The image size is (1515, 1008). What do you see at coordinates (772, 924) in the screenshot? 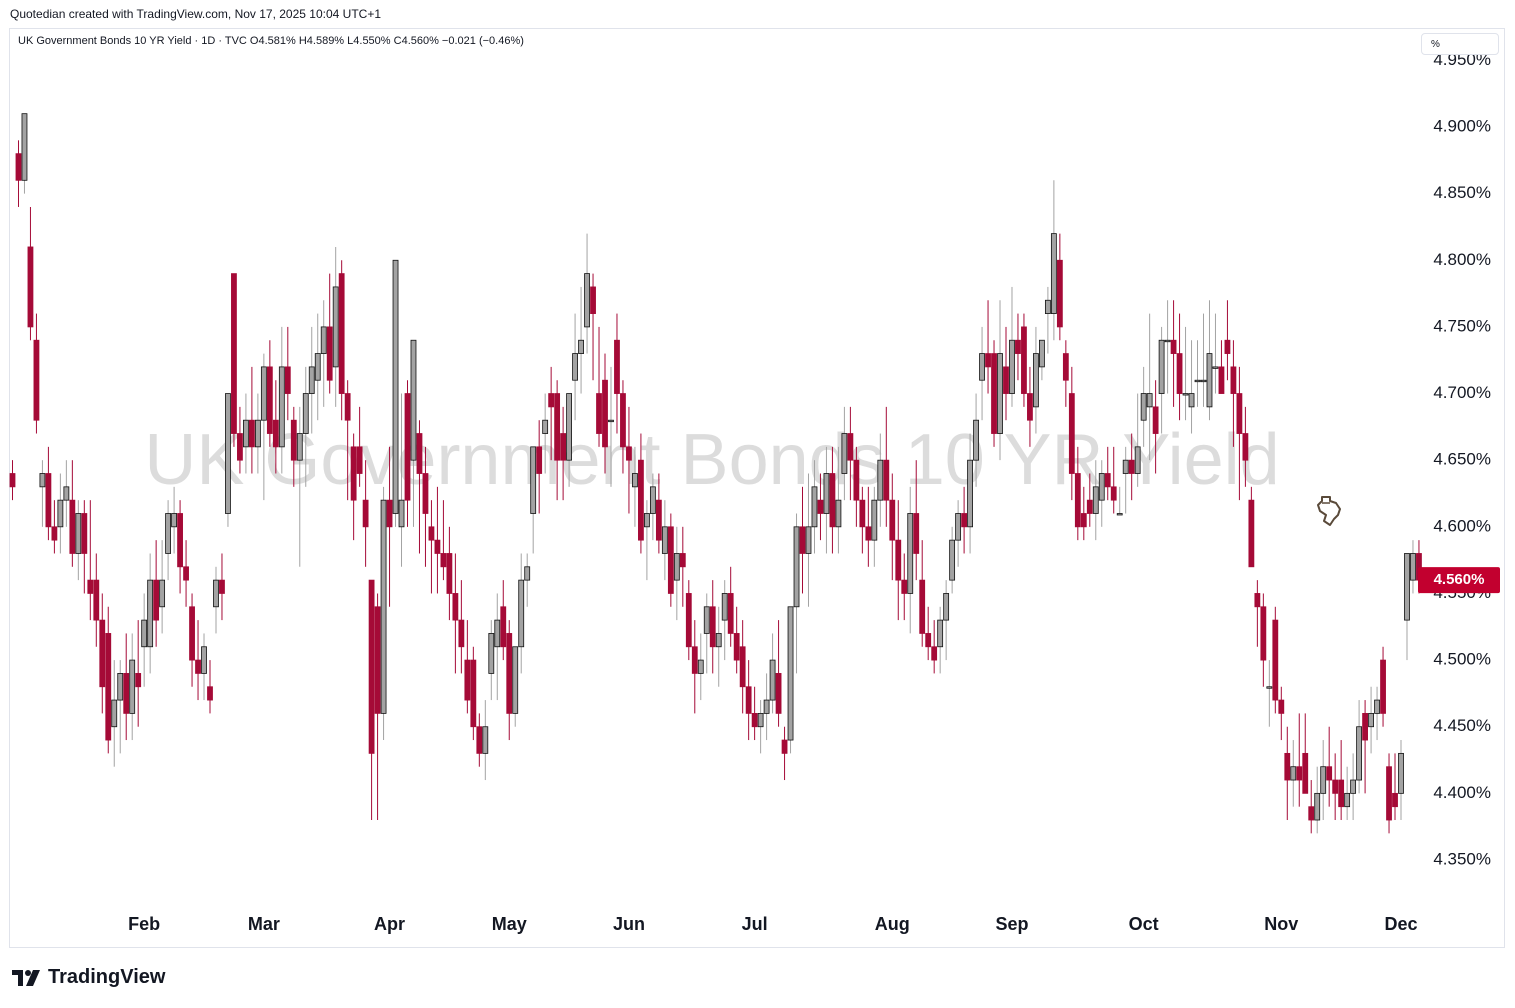
I see `time-axis: Feb Mar Apr May Jun Jul Aug Sep Oct Nov Dec` at bounding box center [772, 924].